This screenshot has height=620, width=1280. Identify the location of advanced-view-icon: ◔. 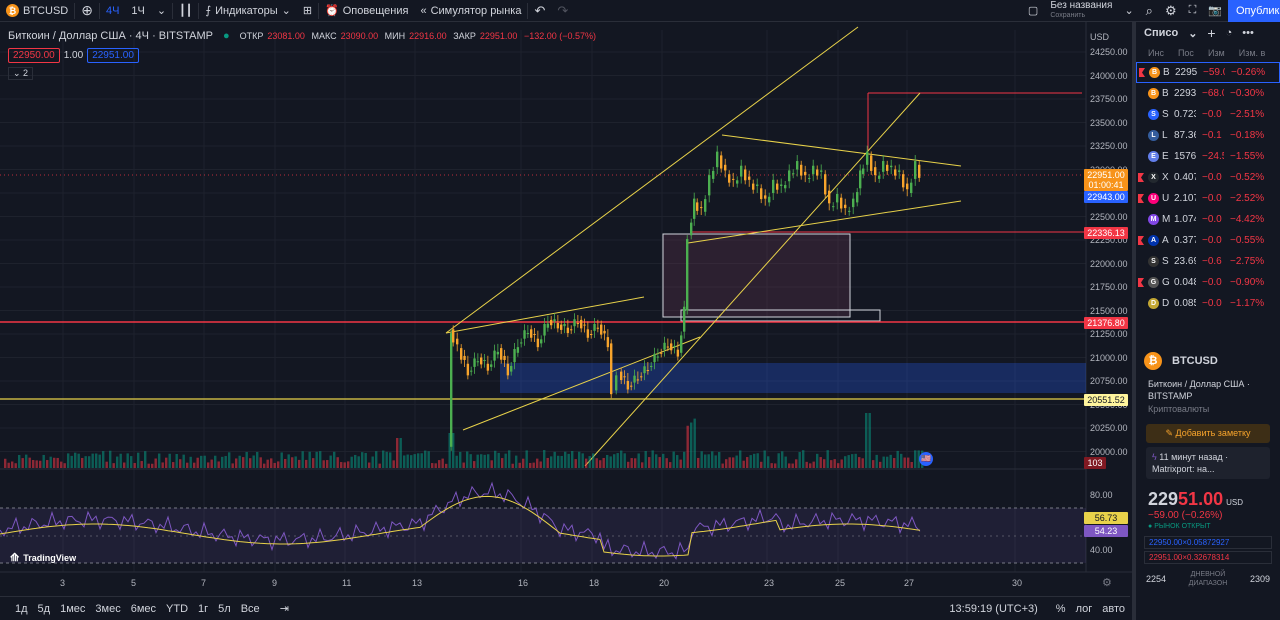
(1229, 33).